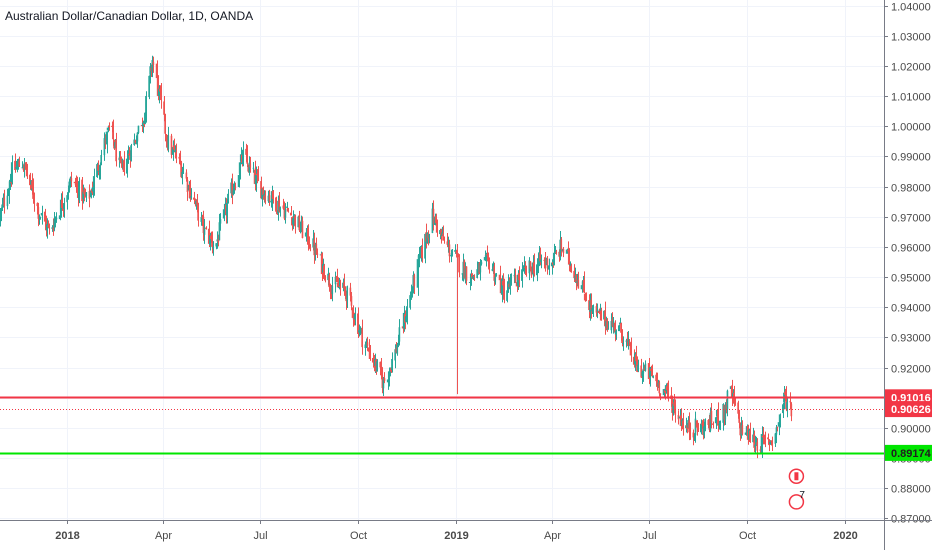  What do you see at coordinates (908, 452) in the screenshot?
I see `price-label-badge` at bounding box center [908, 452].